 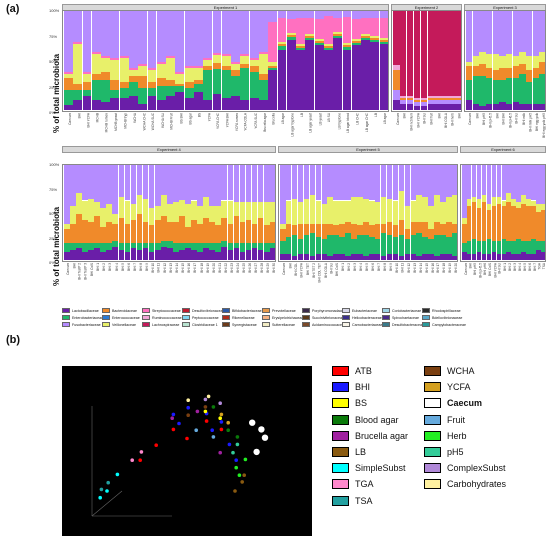 I want to click on family-legend-label: Rikenellaceae, so click(x=243, y=317).